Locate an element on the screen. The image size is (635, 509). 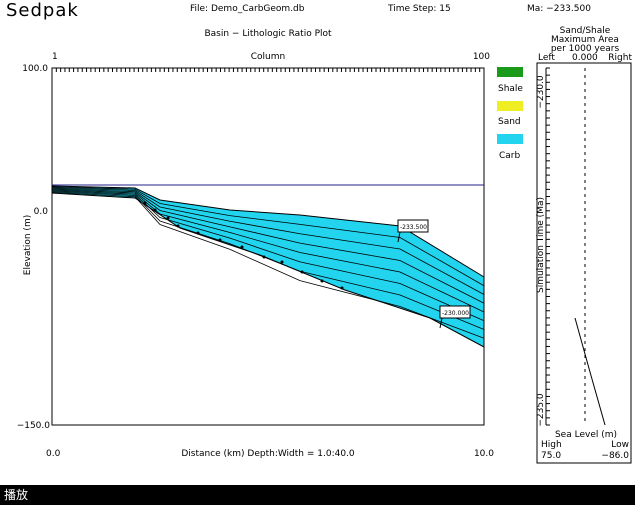
legend-item: Sand is located at coordinates (509, 122).